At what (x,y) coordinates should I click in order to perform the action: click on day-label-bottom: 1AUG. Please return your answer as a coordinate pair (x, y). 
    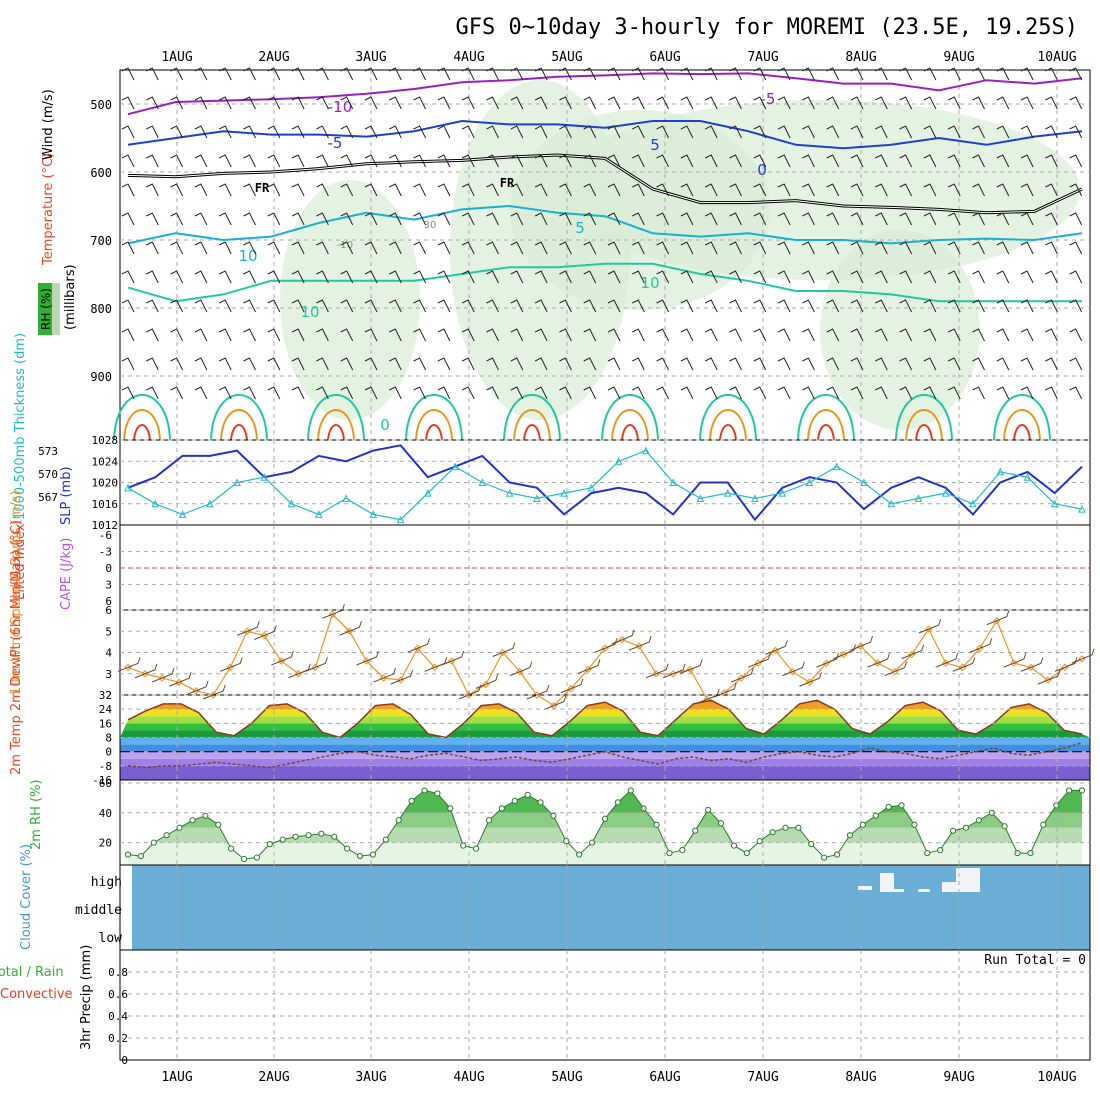
    Looking at the image, I should click on (176, 1077).